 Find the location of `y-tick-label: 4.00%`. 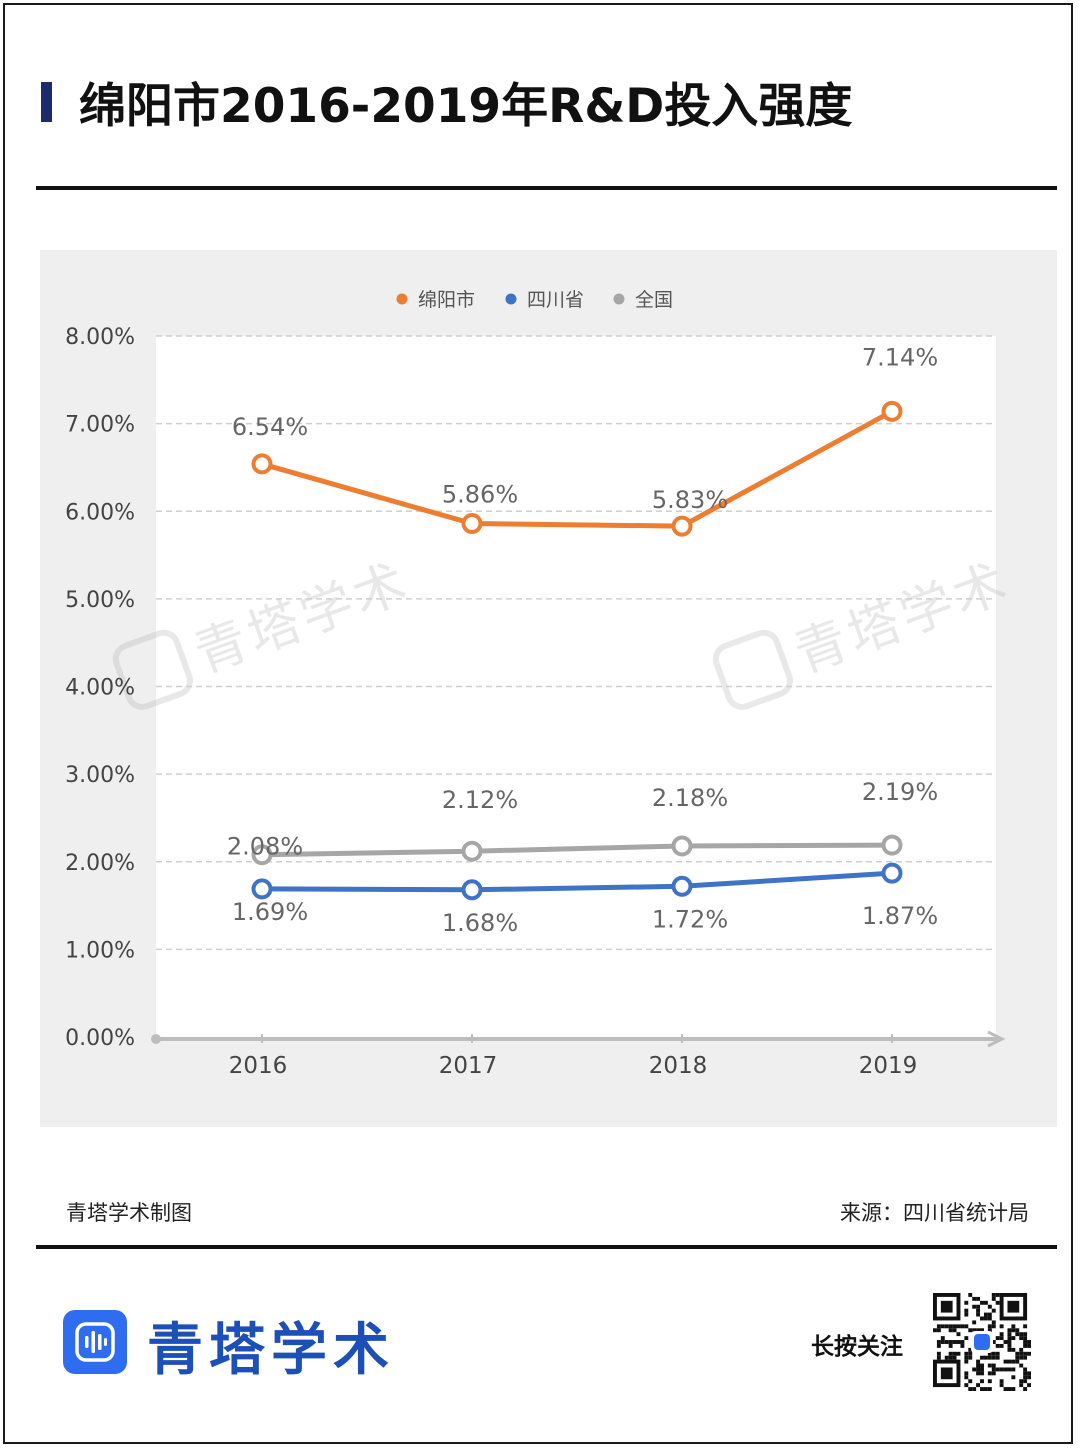

y-tick-label: 4.00% is located at coordinates (100, 688).